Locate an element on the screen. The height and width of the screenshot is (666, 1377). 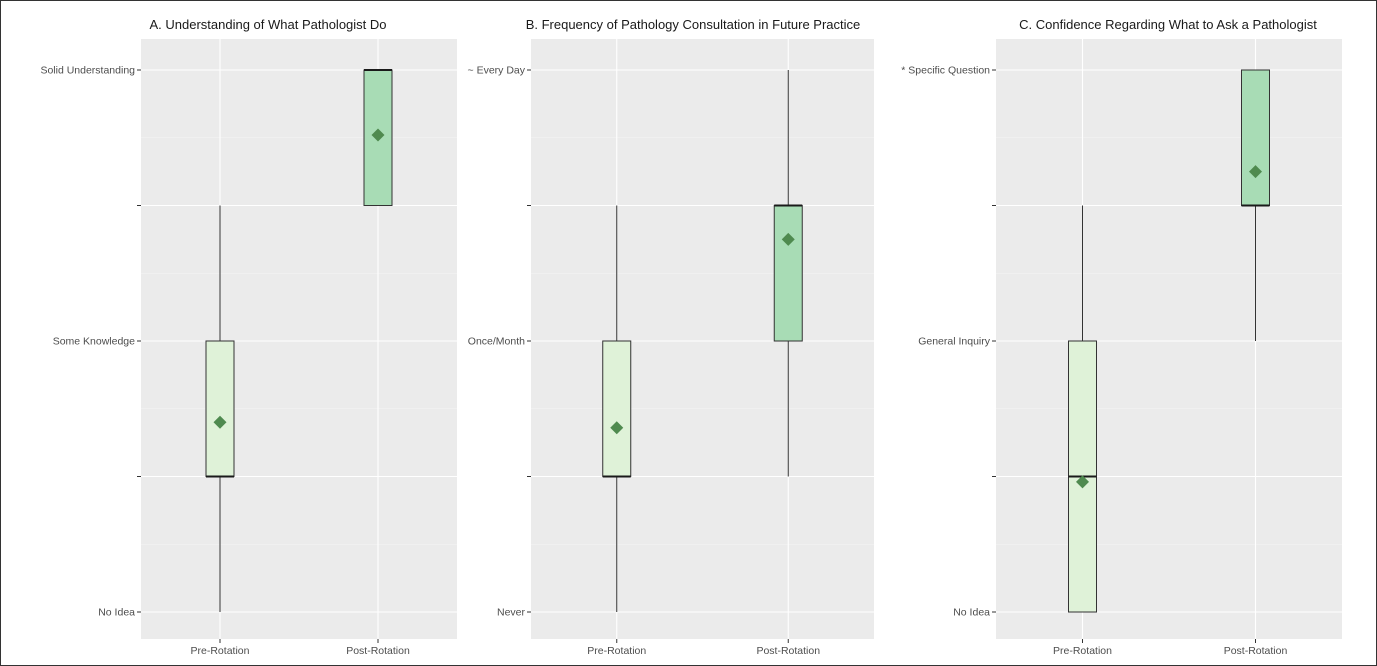
y-tick-label: Some Knowledge is located at coordinates (94, 342).